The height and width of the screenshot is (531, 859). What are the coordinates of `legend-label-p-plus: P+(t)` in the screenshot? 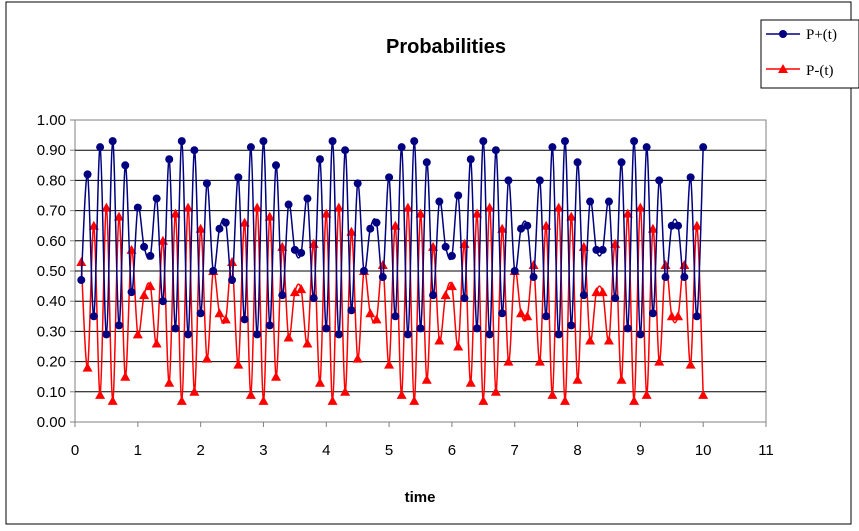 It's located at (821, 35).